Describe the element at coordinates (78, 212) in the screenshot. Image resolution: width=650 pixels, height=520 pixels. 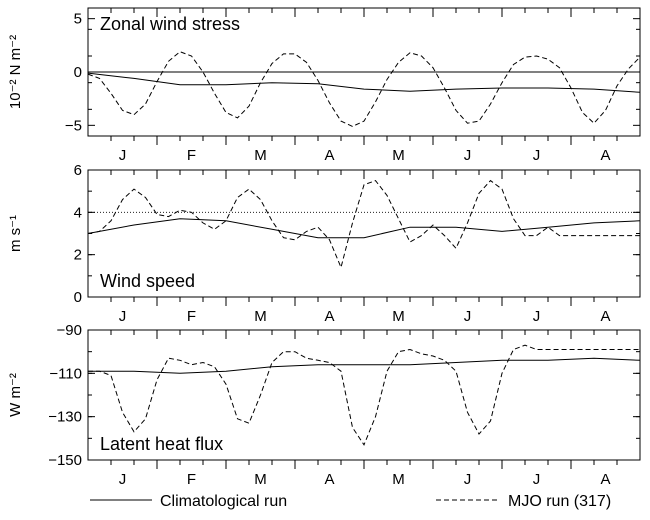
I see `y-tick-label: 4` at that location.